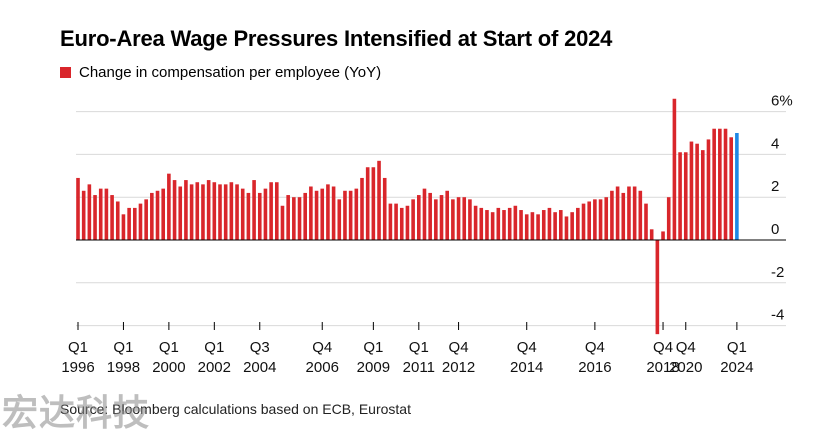 The height and width of the screenshot is (436, 835). What do you see at coordinates (526, 367) in the screenshot?
I see `x-tick-label-year: 2014` at bounding box center [526, 367].